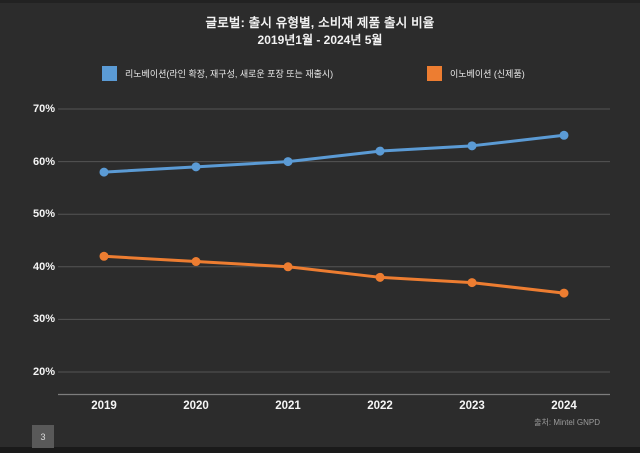 This screenshot has width=640, height=453. Describe the element at coordinates (43, 319) in the screenshot. I see `y-tick-label: 30%` at that location.